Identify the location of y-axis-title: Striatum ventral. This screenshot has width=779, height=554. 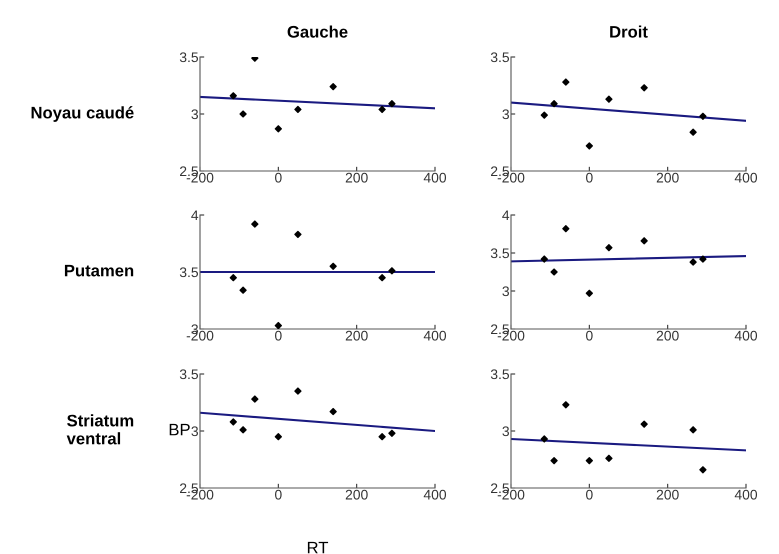
(100, 429).